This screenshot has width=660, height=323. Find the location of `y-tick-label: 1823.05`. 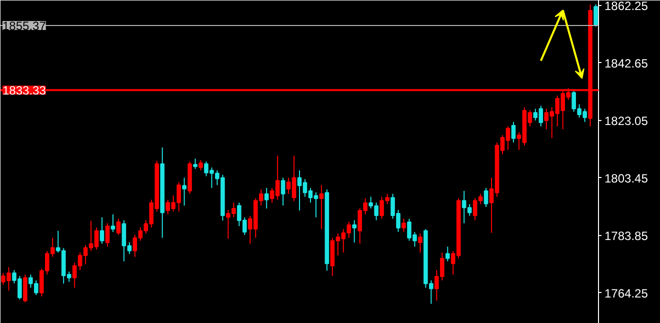

y-tick-label: 1823.05 is located at coordinates (626, 121).